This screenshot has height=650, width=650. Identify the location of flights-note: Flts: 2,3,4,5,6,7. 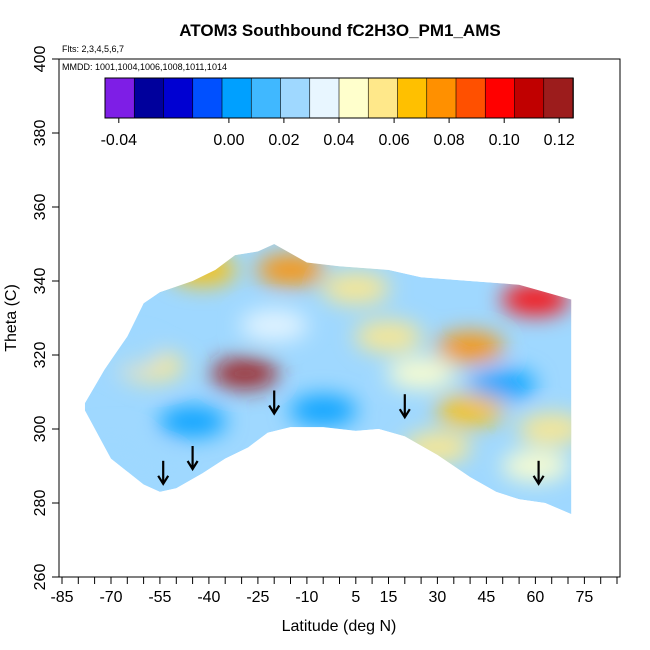
(93, 49).